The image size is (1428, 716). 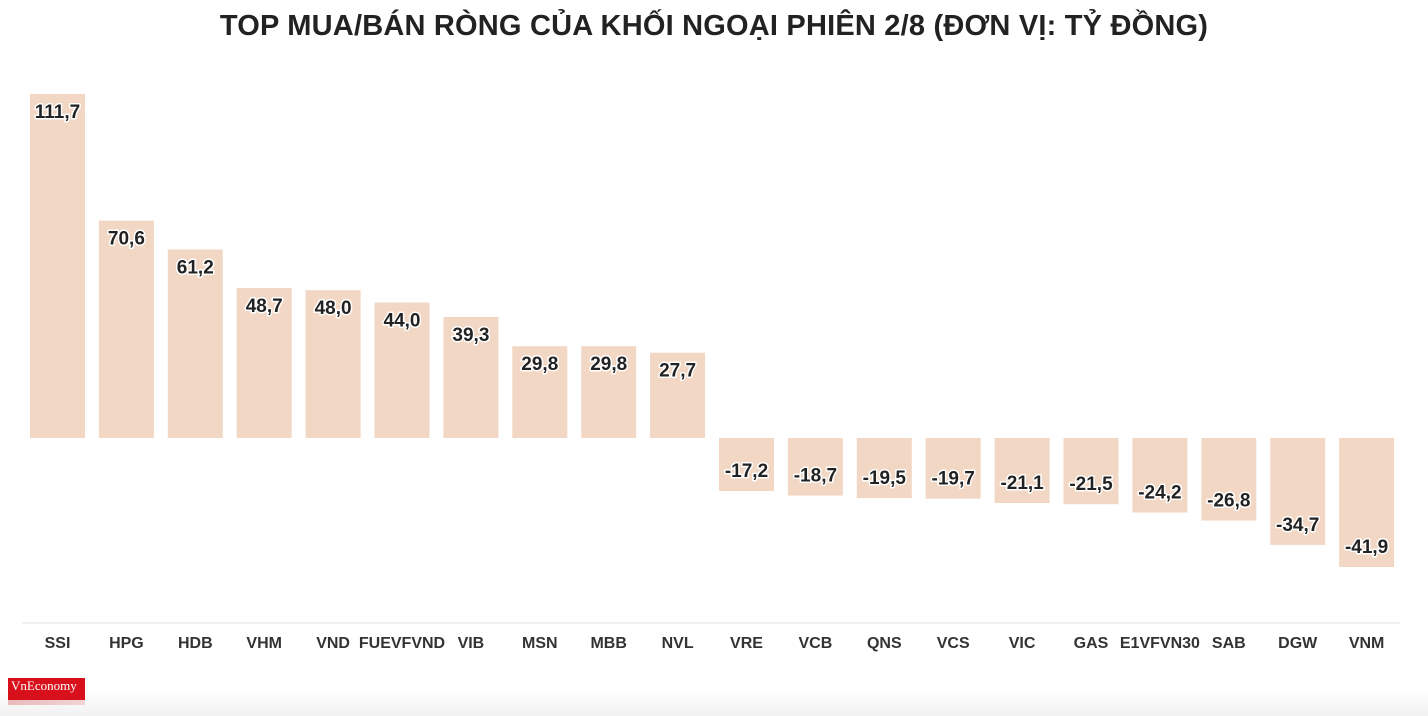 I want to click on data-label-fuevfvnd: 44,0, so click(x=402, y=321).